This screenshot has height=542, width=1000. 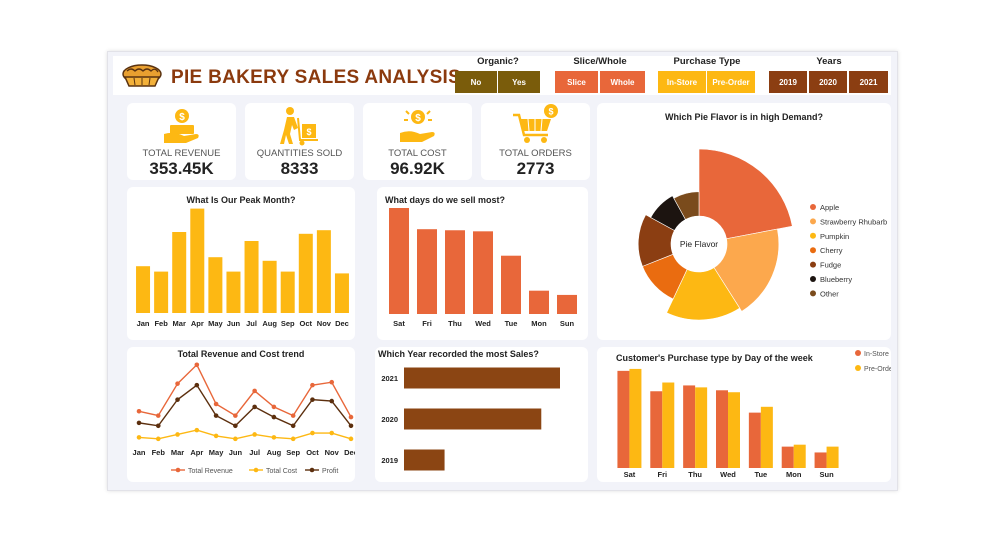 What do you see at coordinates (299, 126) in the screenshot?
I see `hand-truck-icon: $` at bounding box center [299, 126].